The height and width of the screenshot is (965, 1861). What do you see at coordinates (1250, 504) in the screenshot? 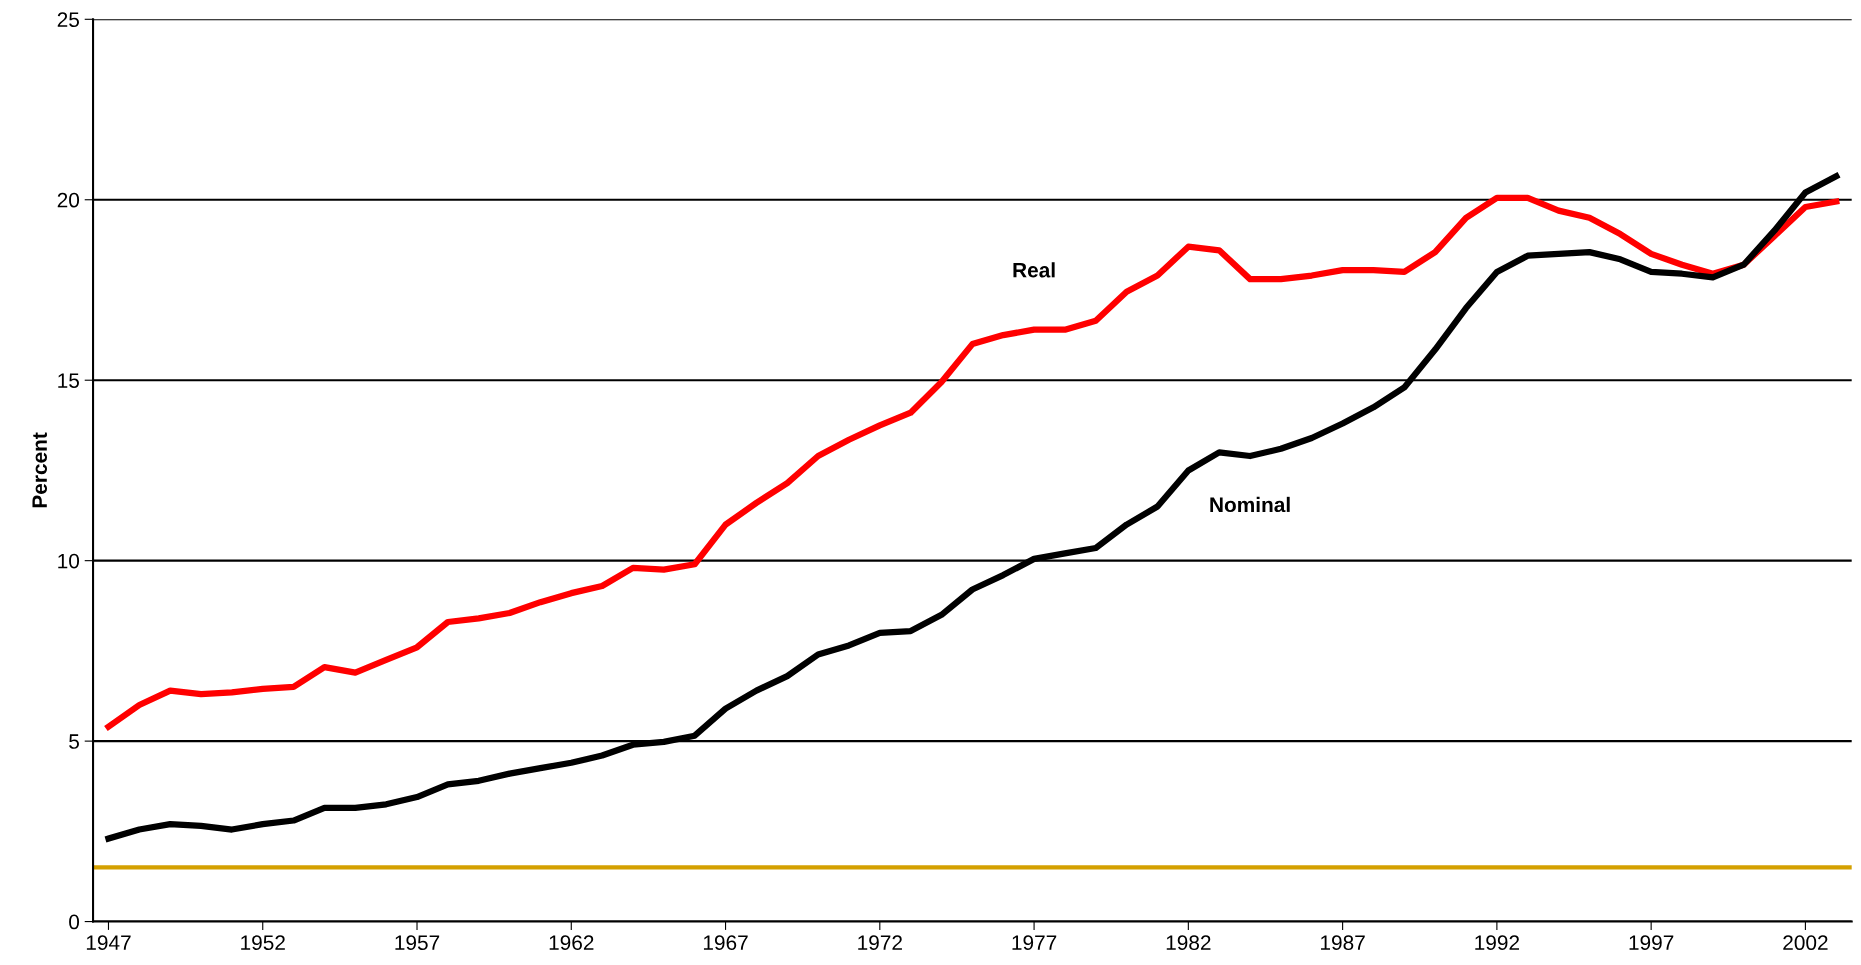
I see `series-label: Nominal` at bounding box center [1250, 504].